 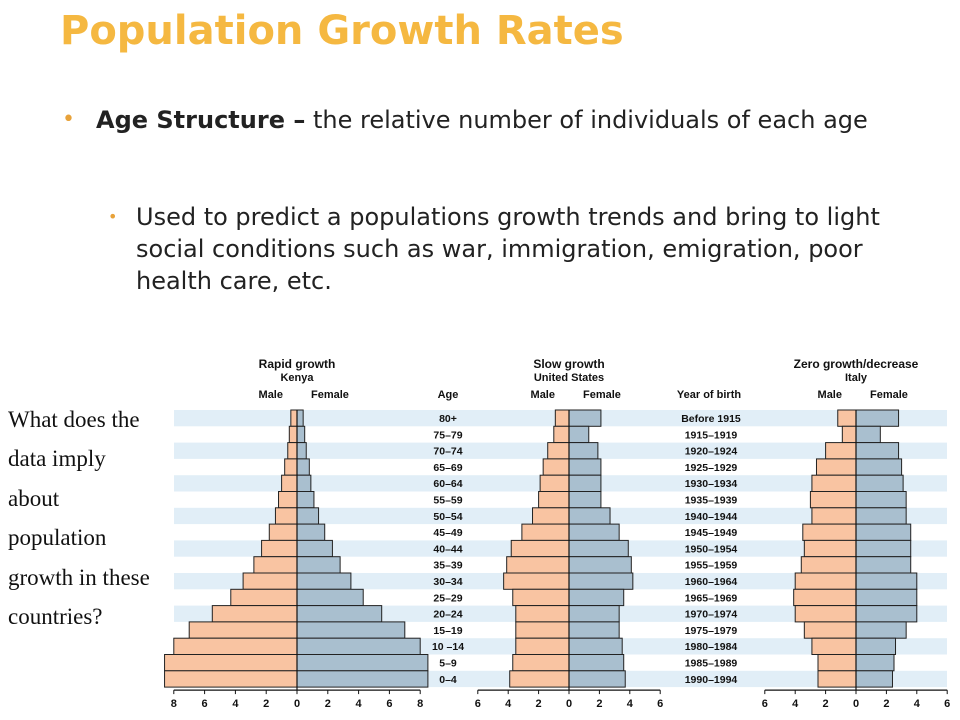 What do you see at coordinates (711, 452) in the screenshot?
I see `birth-year-label: 1920–1924` at bounding box center [711, 452].